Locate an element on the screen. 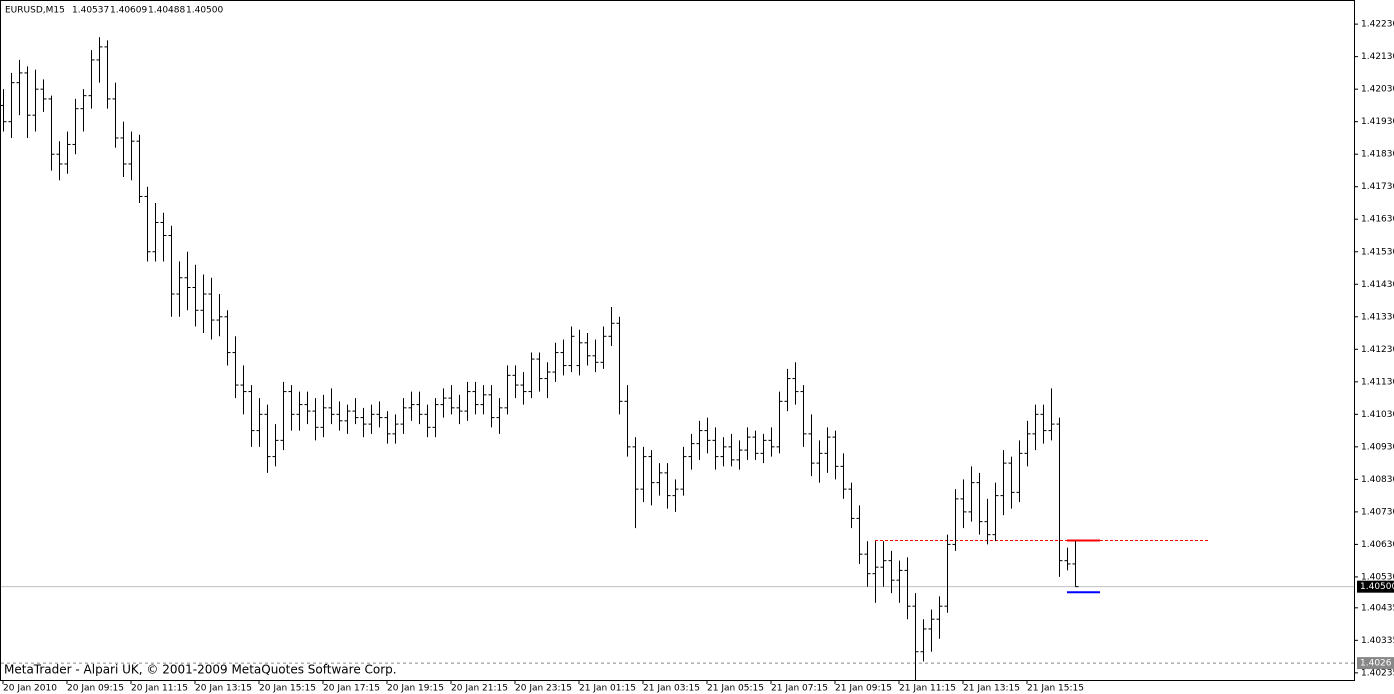 The image size is (1394, 694). x-tick-label: 20 Jan 17:15 is located at coordinates (351, 689).